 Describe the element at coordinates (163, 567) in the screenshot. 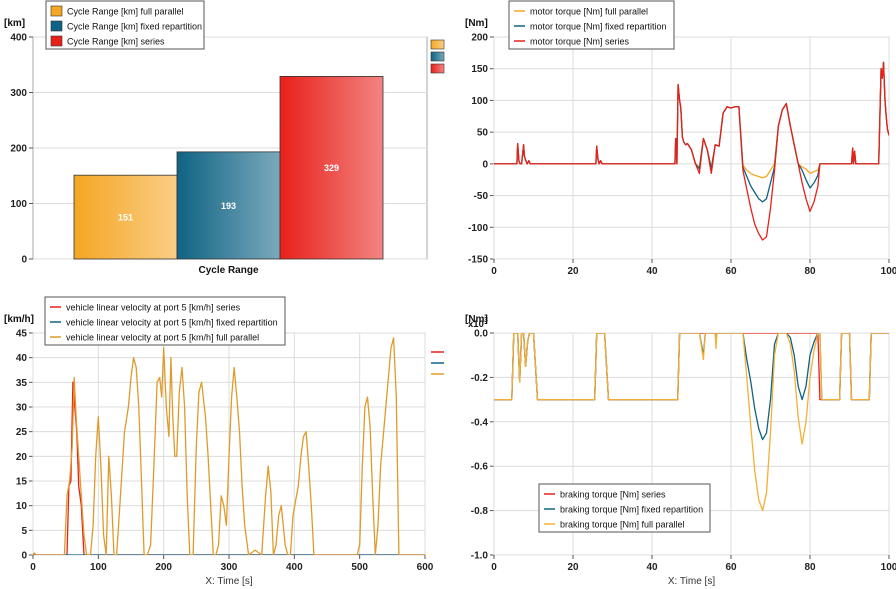

I see `x-tick-label: 200` at that location.